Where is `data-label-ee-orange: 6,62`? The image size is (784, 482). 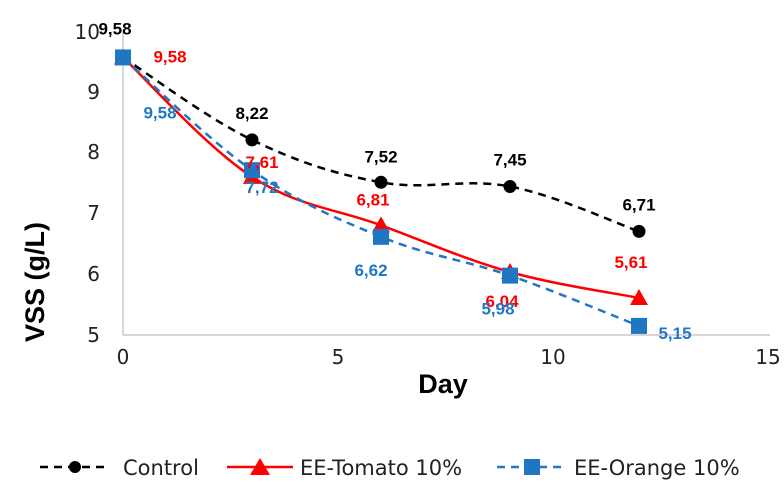
data-label-ee-orange: 6,62 is located at coordinates (370, 270).